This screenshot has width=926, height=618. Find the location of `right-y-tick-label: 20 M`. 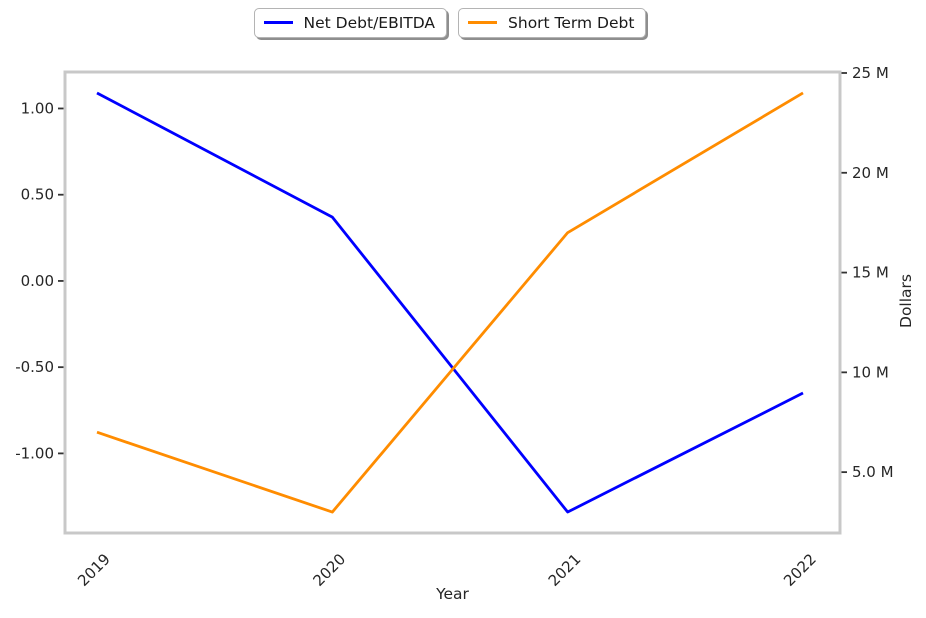

right-y-tick-label: 20 M is located at coordinates (870, 173).